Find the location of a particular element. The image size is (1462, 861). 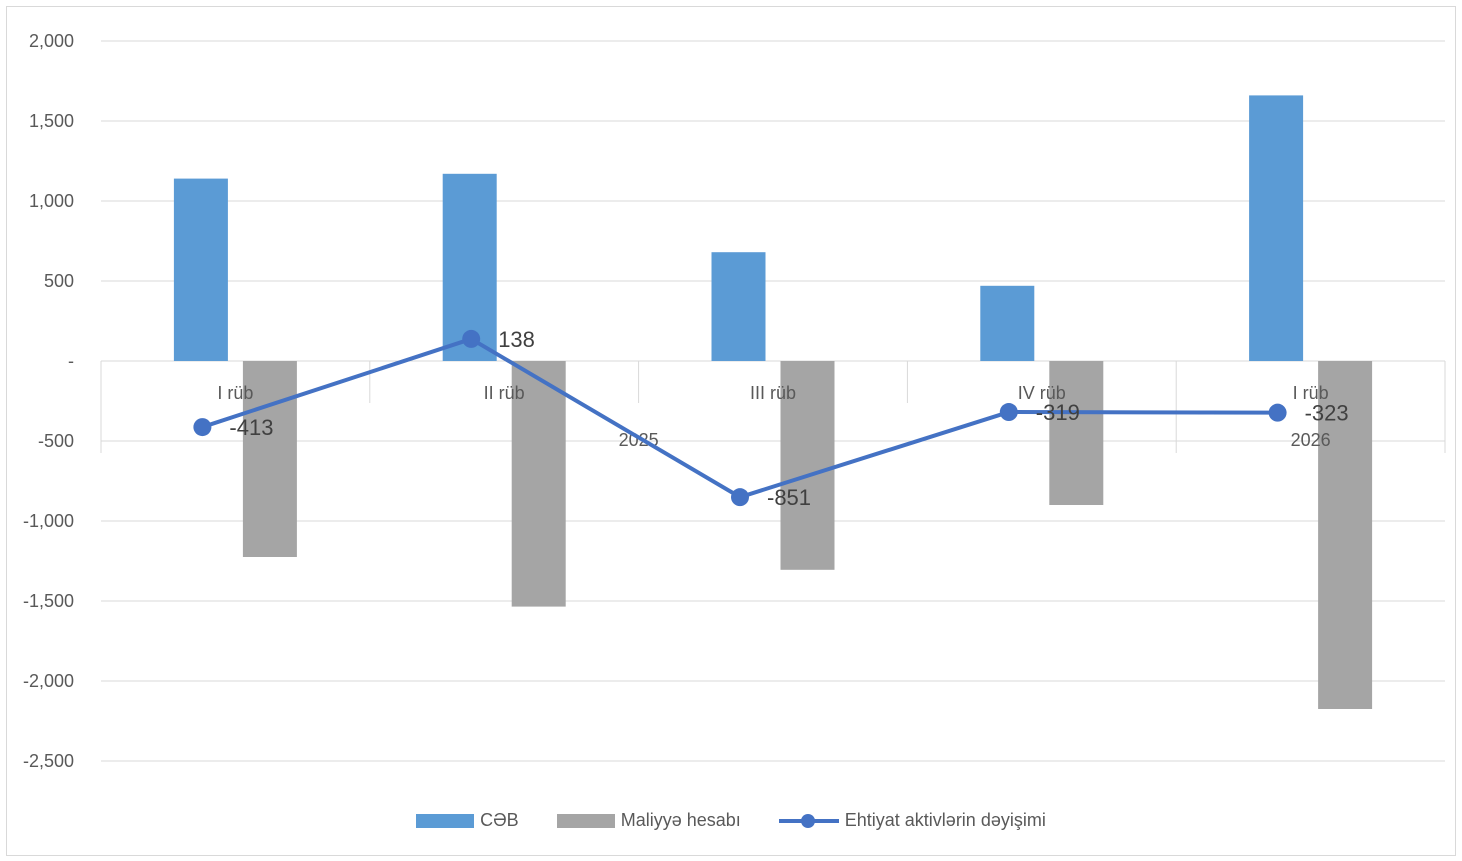

y-tick-label: -1,000 is located at coordinates (48, 521).